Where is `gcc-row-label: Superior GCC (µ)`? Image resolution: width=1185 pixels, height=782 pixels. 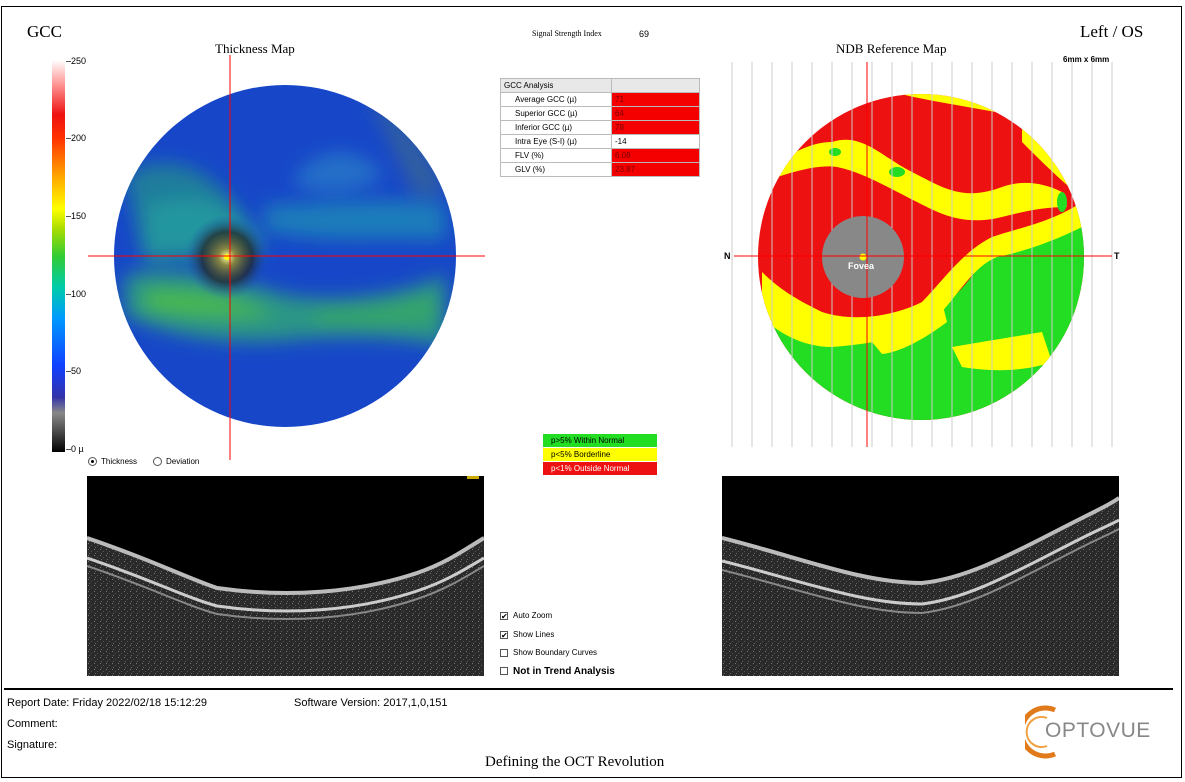
gcc-row-label: Superior GCC (µ) is located at coordinates (556, 113).